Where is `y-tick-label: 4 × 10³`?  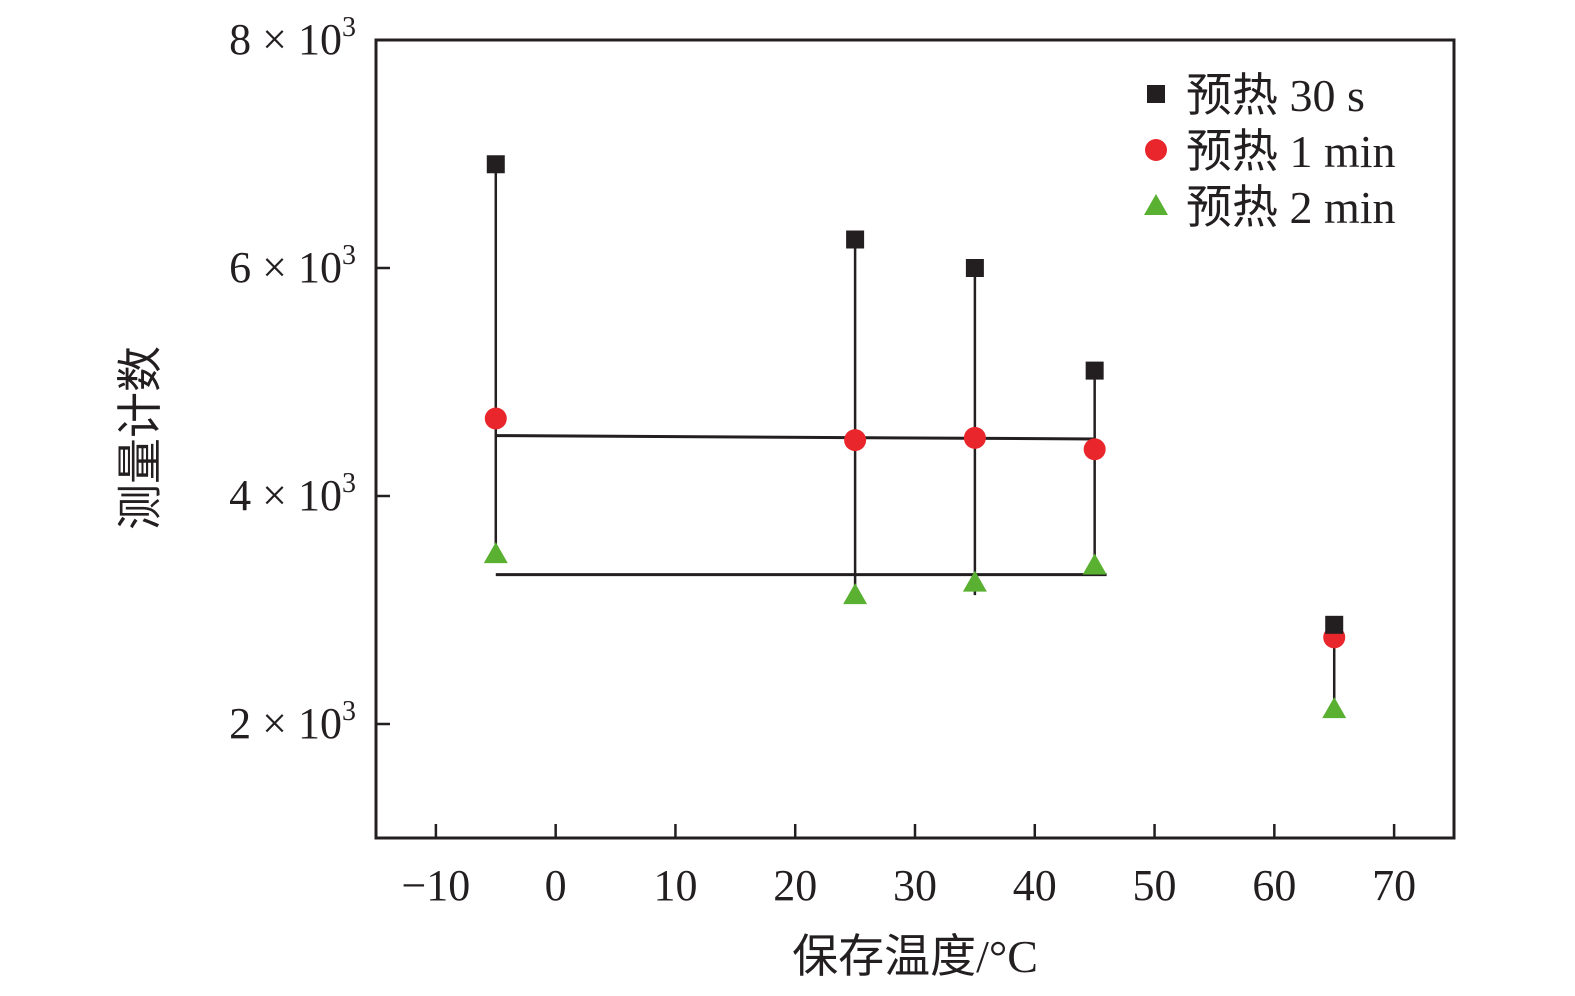 y-tick-label: 4 × 10³ is located at coordinates (292, 494).